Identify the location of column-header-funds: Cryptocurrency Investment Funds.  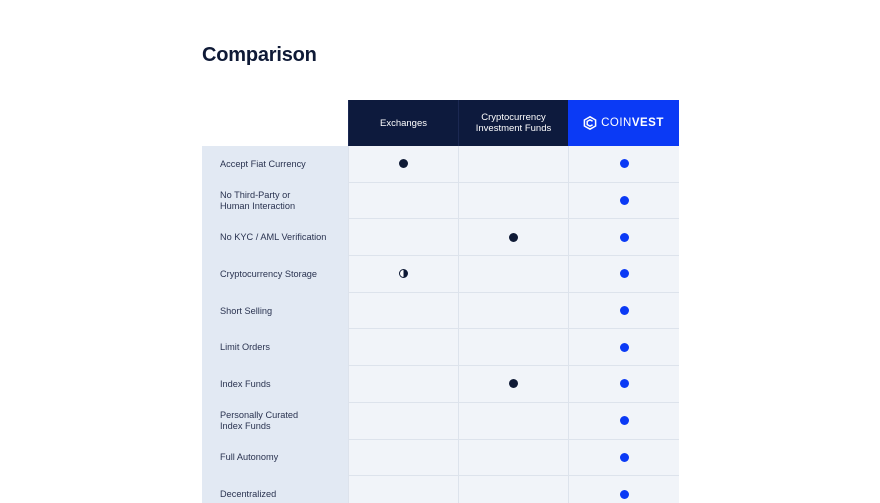
(513, 123).